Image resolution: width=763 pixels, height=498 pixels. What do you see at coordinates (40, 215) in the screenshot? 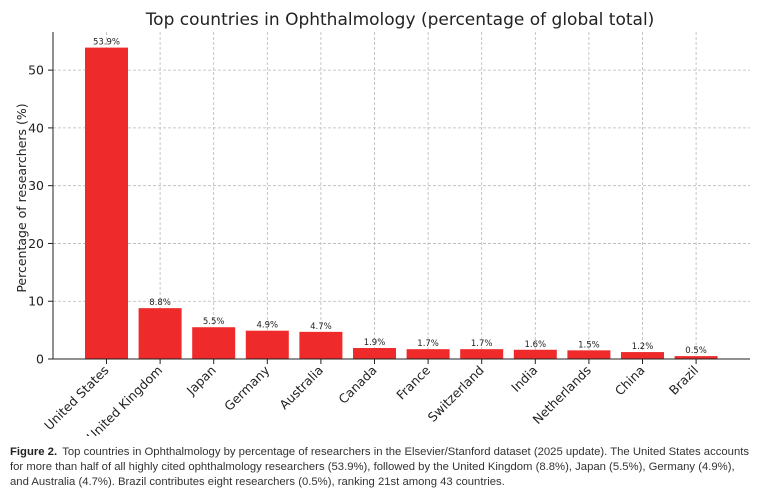
I see `y-ticks: 0 10 20 30 40 50` at bounding box center [40, 215].